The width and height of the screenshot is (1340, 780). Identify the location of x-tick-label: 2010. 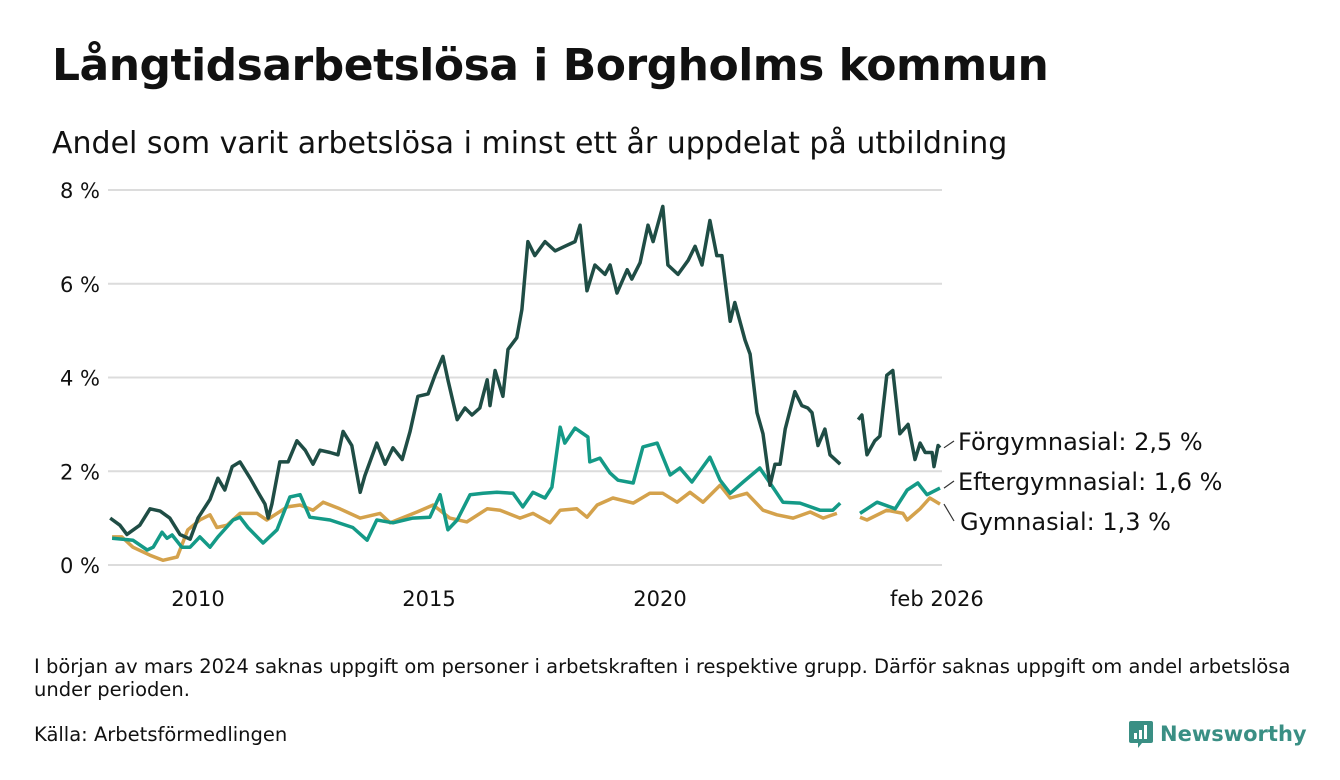
(197, 599).